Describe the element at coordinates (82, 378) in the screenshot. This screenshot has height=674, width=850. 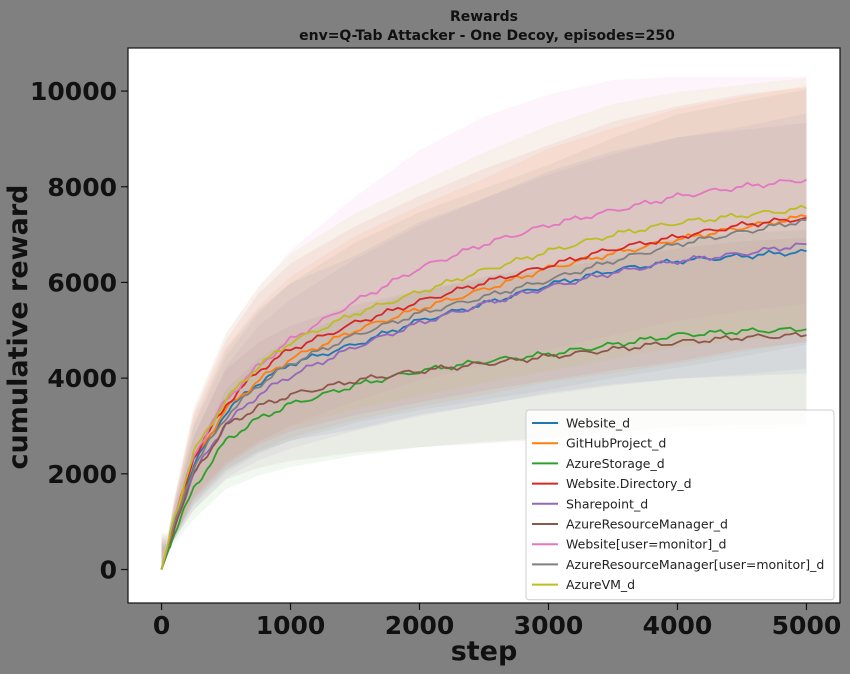
I see `y-tick-label: 4000` at that location.